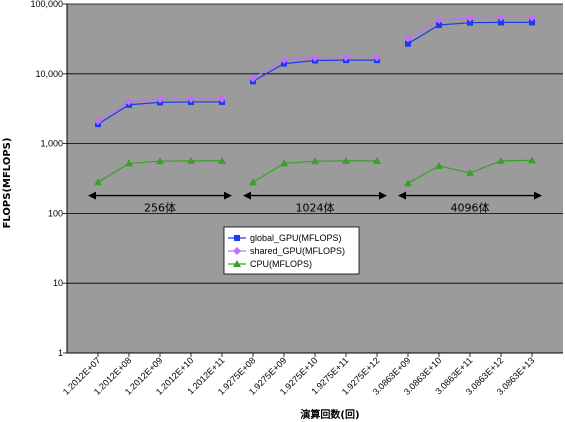 This screenshot has height=422, width=565. Describe the element at coordinates (46, 179) in the screenshot. I see `y-tick-labels: 1 10 100 1,000 10,000 100,000` at that location.